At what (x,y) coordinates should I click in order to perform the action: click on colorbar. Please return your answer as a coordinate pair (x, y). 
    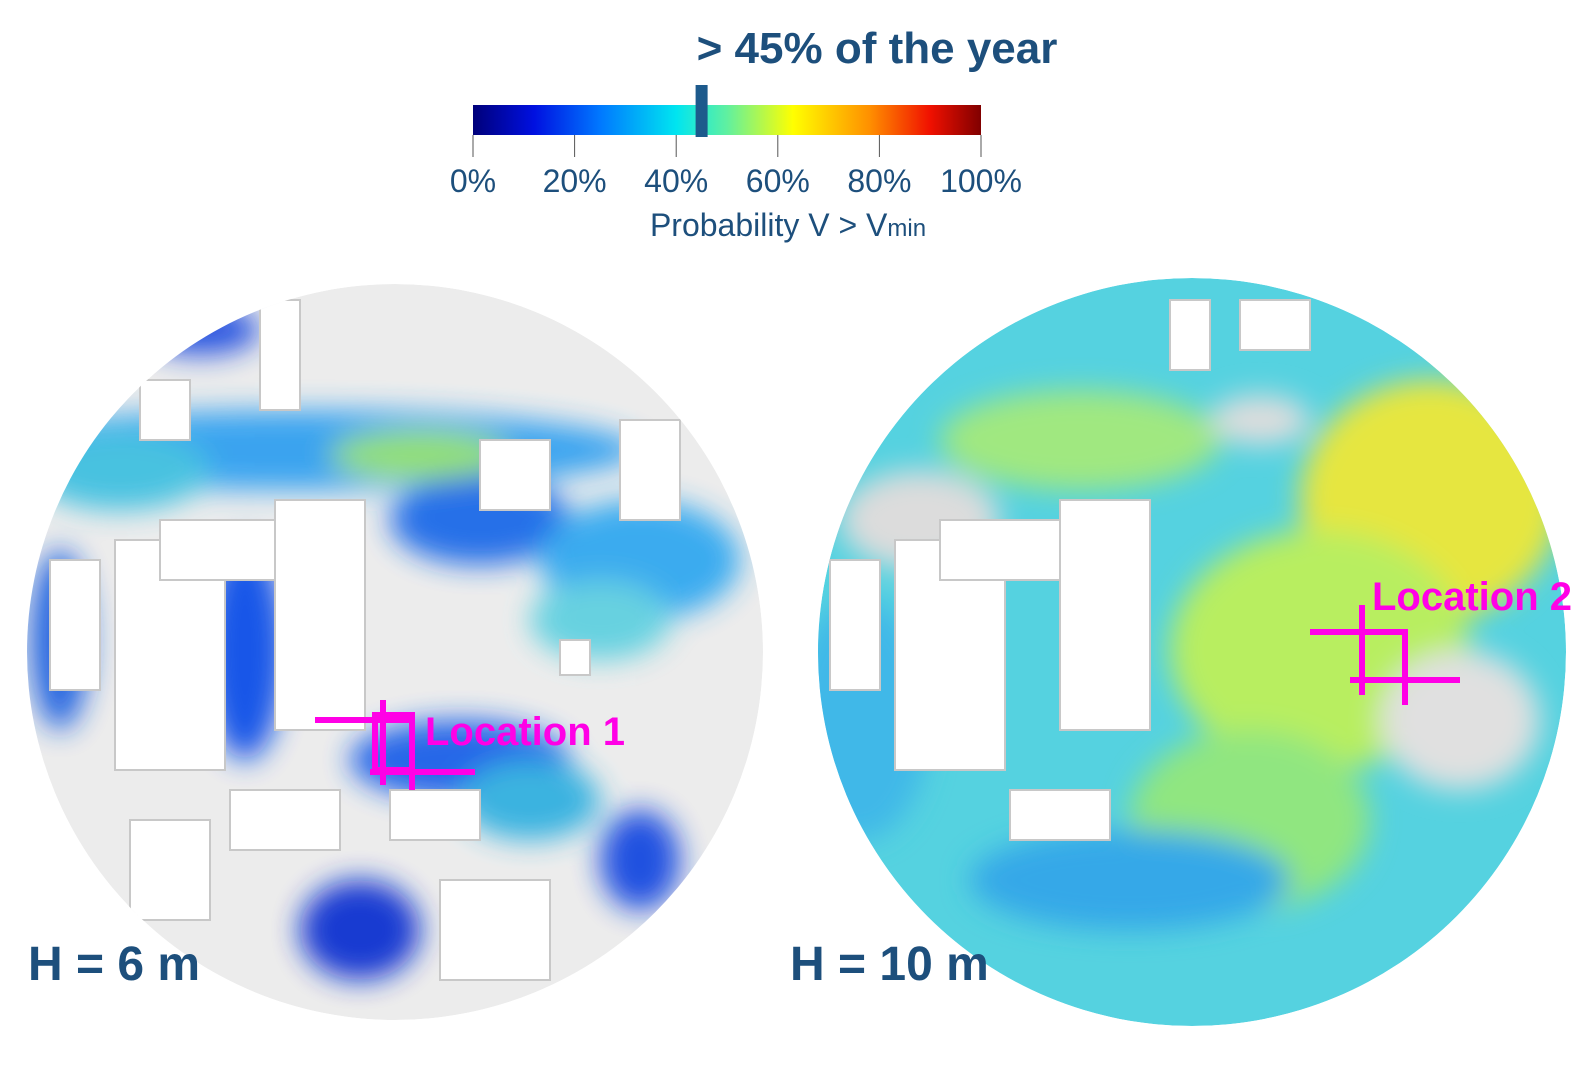
    Looking at the image, I should click on (727, 120).